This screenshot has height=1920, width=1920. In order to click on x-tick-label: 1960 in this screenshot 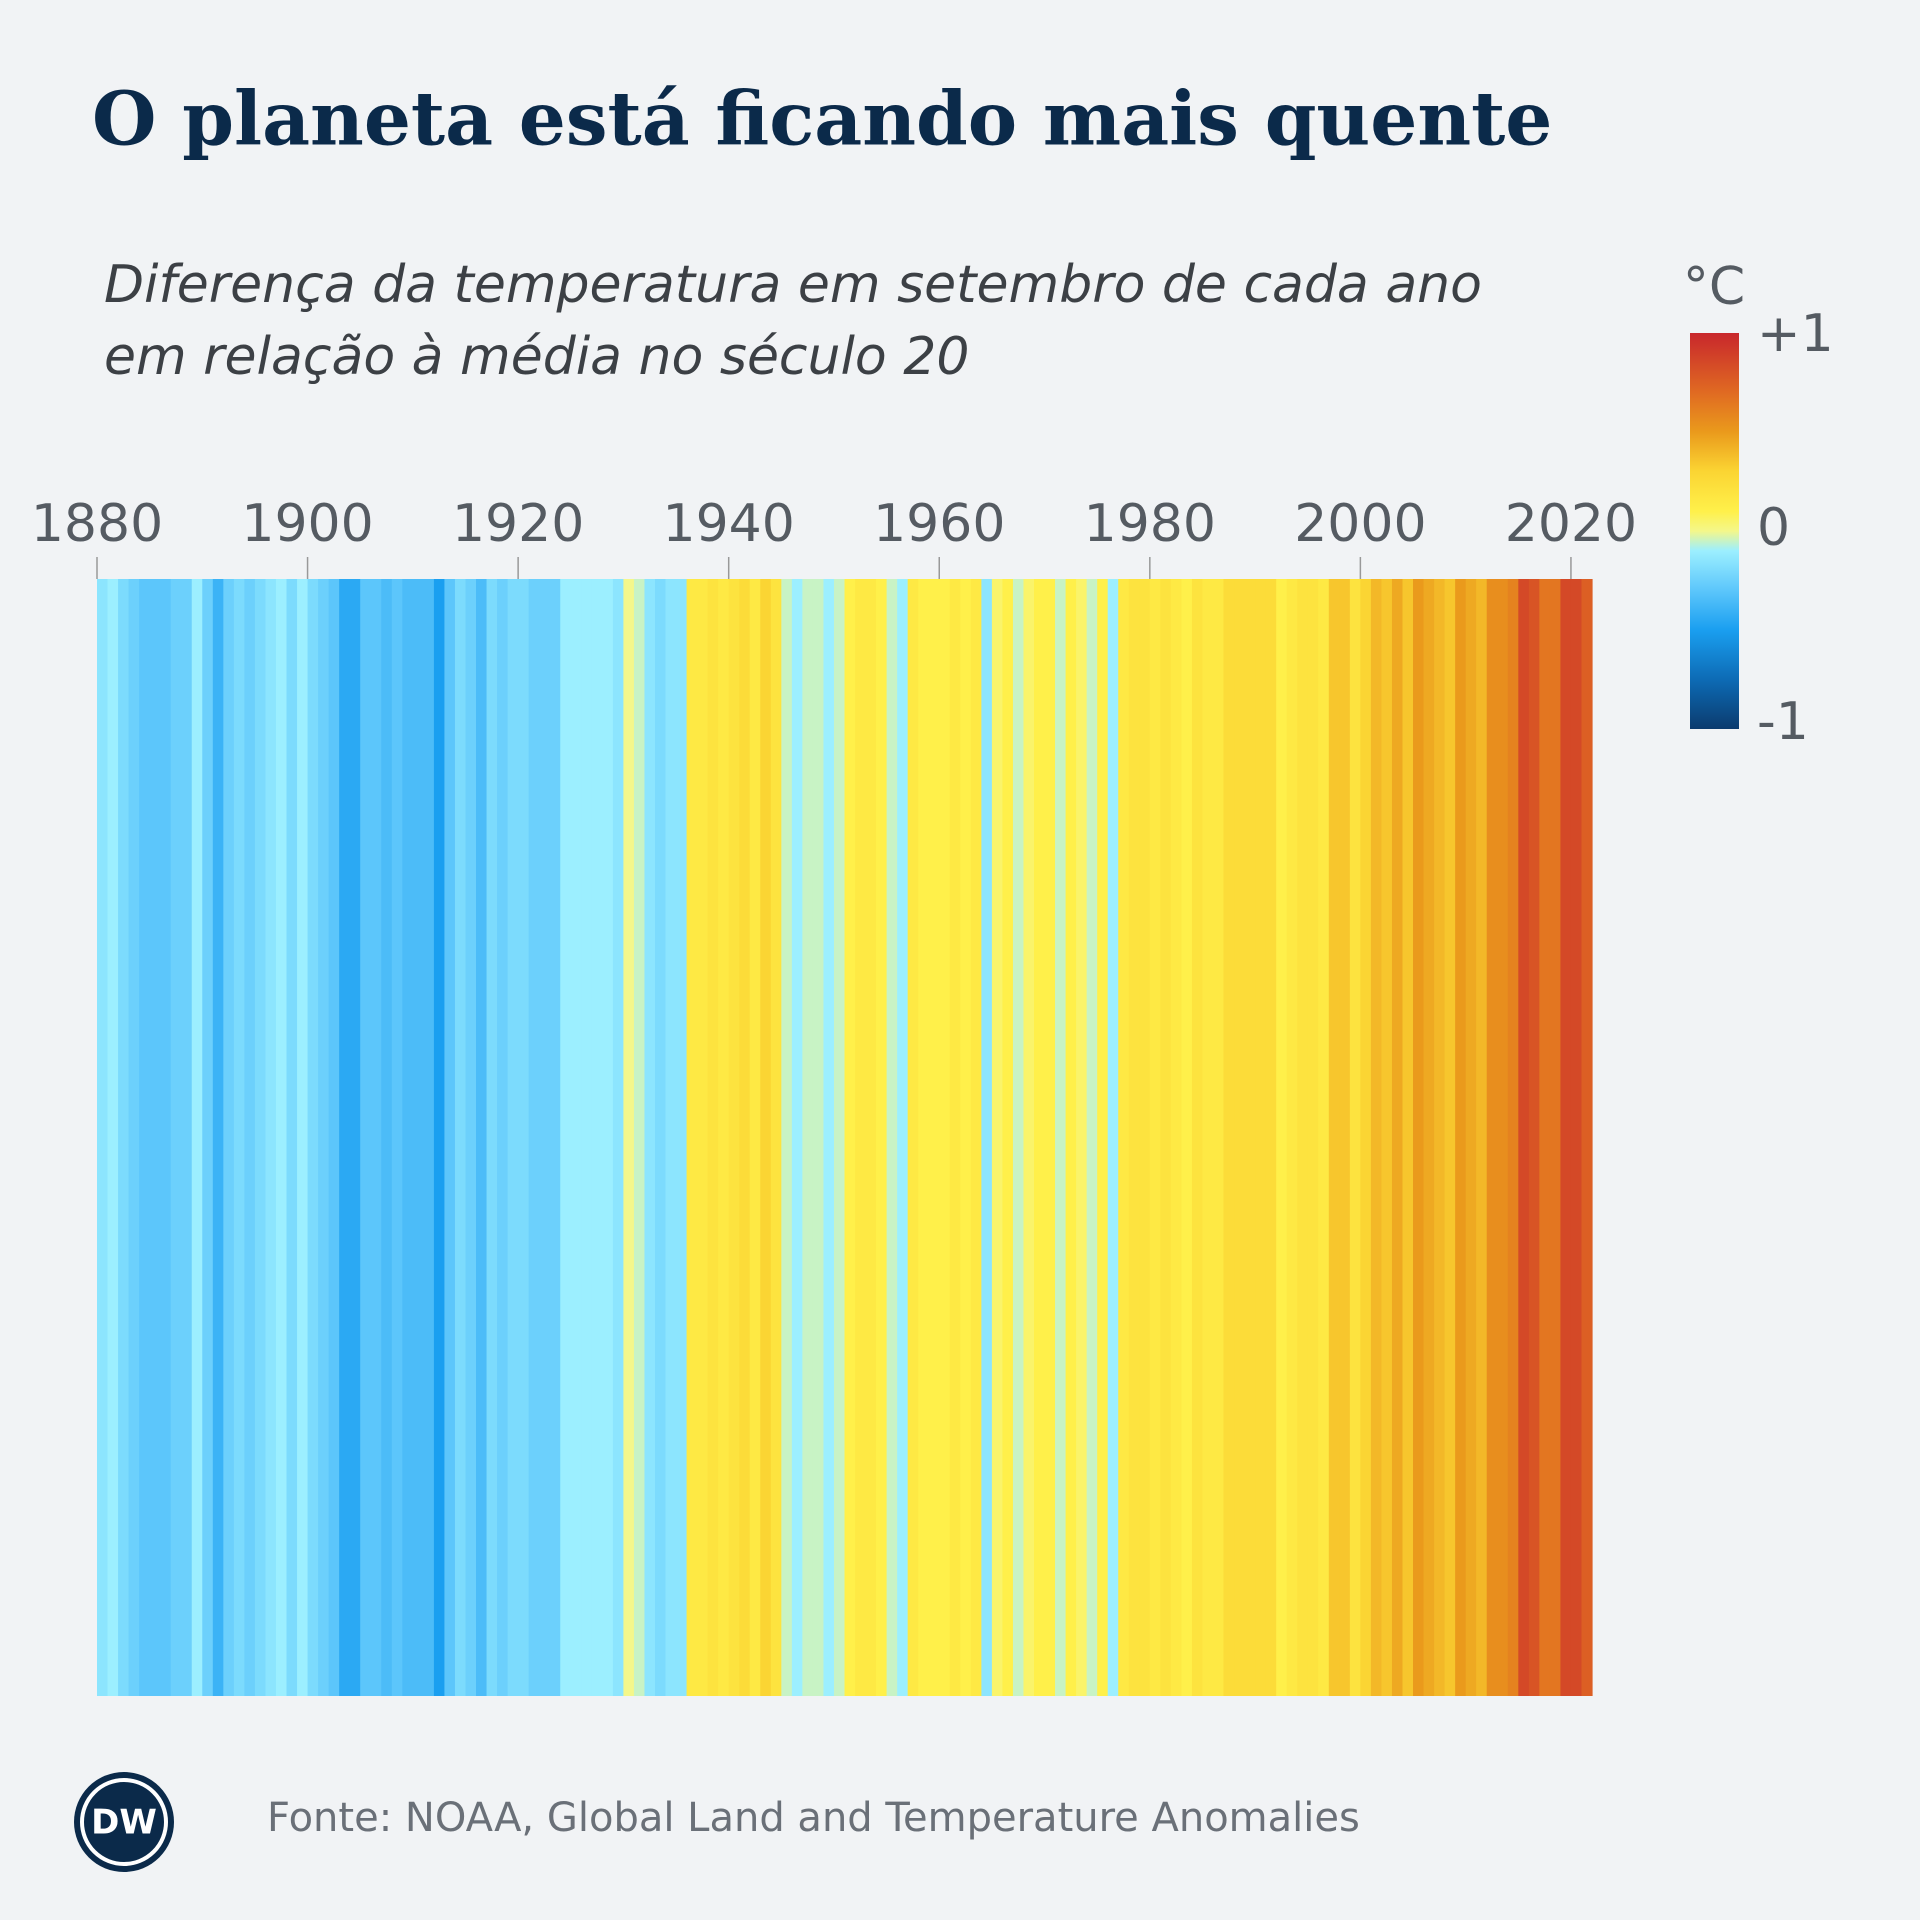, I will do `click(939, 524)`.